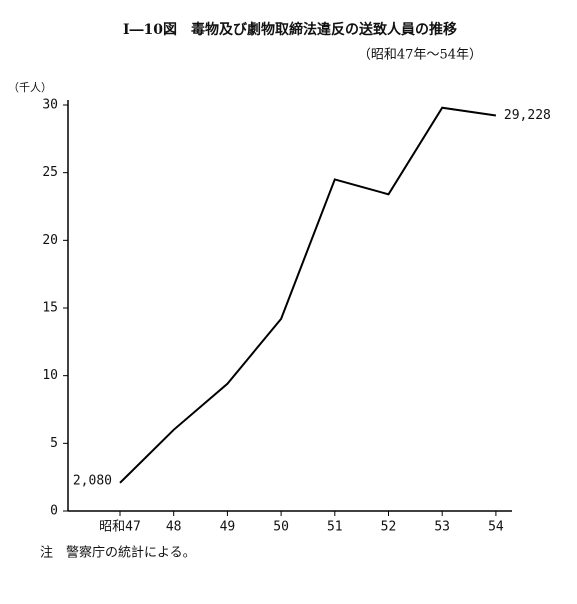  I want to click on y-axis-label: （千人）, so click(30, 87).